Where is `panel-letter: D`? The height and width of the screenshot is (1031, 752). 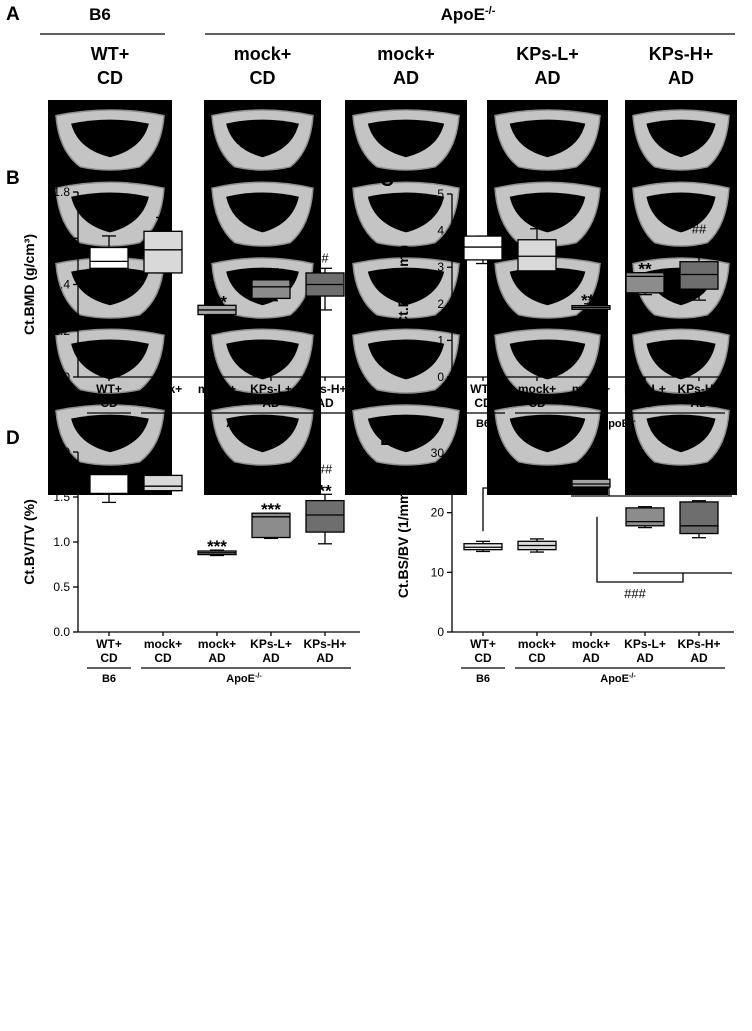 panel-letter: D is located at coordinates (13, 438).